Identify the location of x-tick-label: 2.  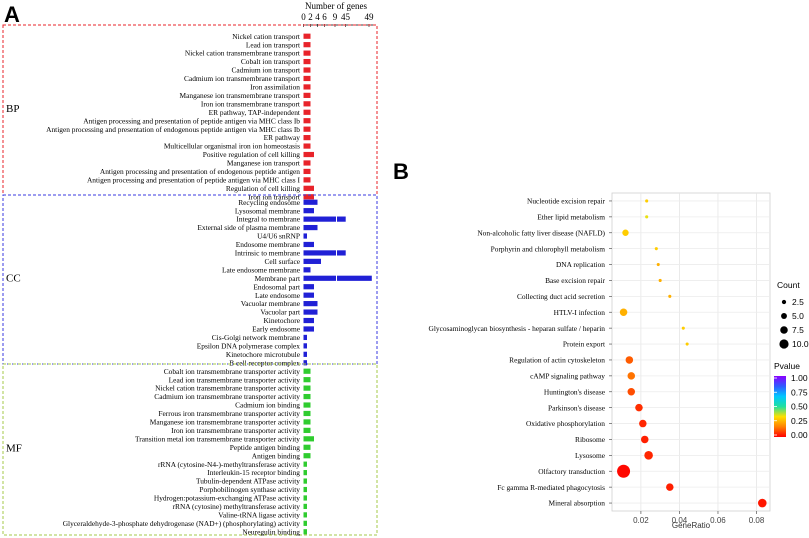
(310, 17).